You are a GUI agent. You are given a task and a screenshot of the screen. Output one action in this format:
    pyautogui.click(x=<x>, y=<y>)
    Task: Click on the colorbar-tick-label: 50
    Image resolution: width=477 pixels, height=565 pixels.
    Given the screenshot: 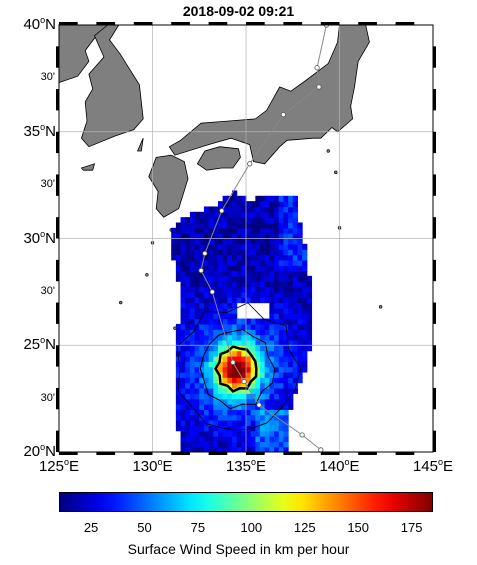 What is the action you would take?
    pyautogui.click(x=144, y=527)
    